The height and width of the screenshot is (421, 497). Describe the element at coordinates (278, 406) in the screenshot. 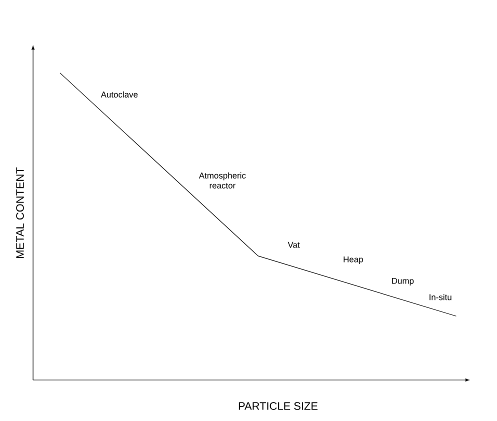

I see `x-axis-title: PARTICLE SIZE` at that location.